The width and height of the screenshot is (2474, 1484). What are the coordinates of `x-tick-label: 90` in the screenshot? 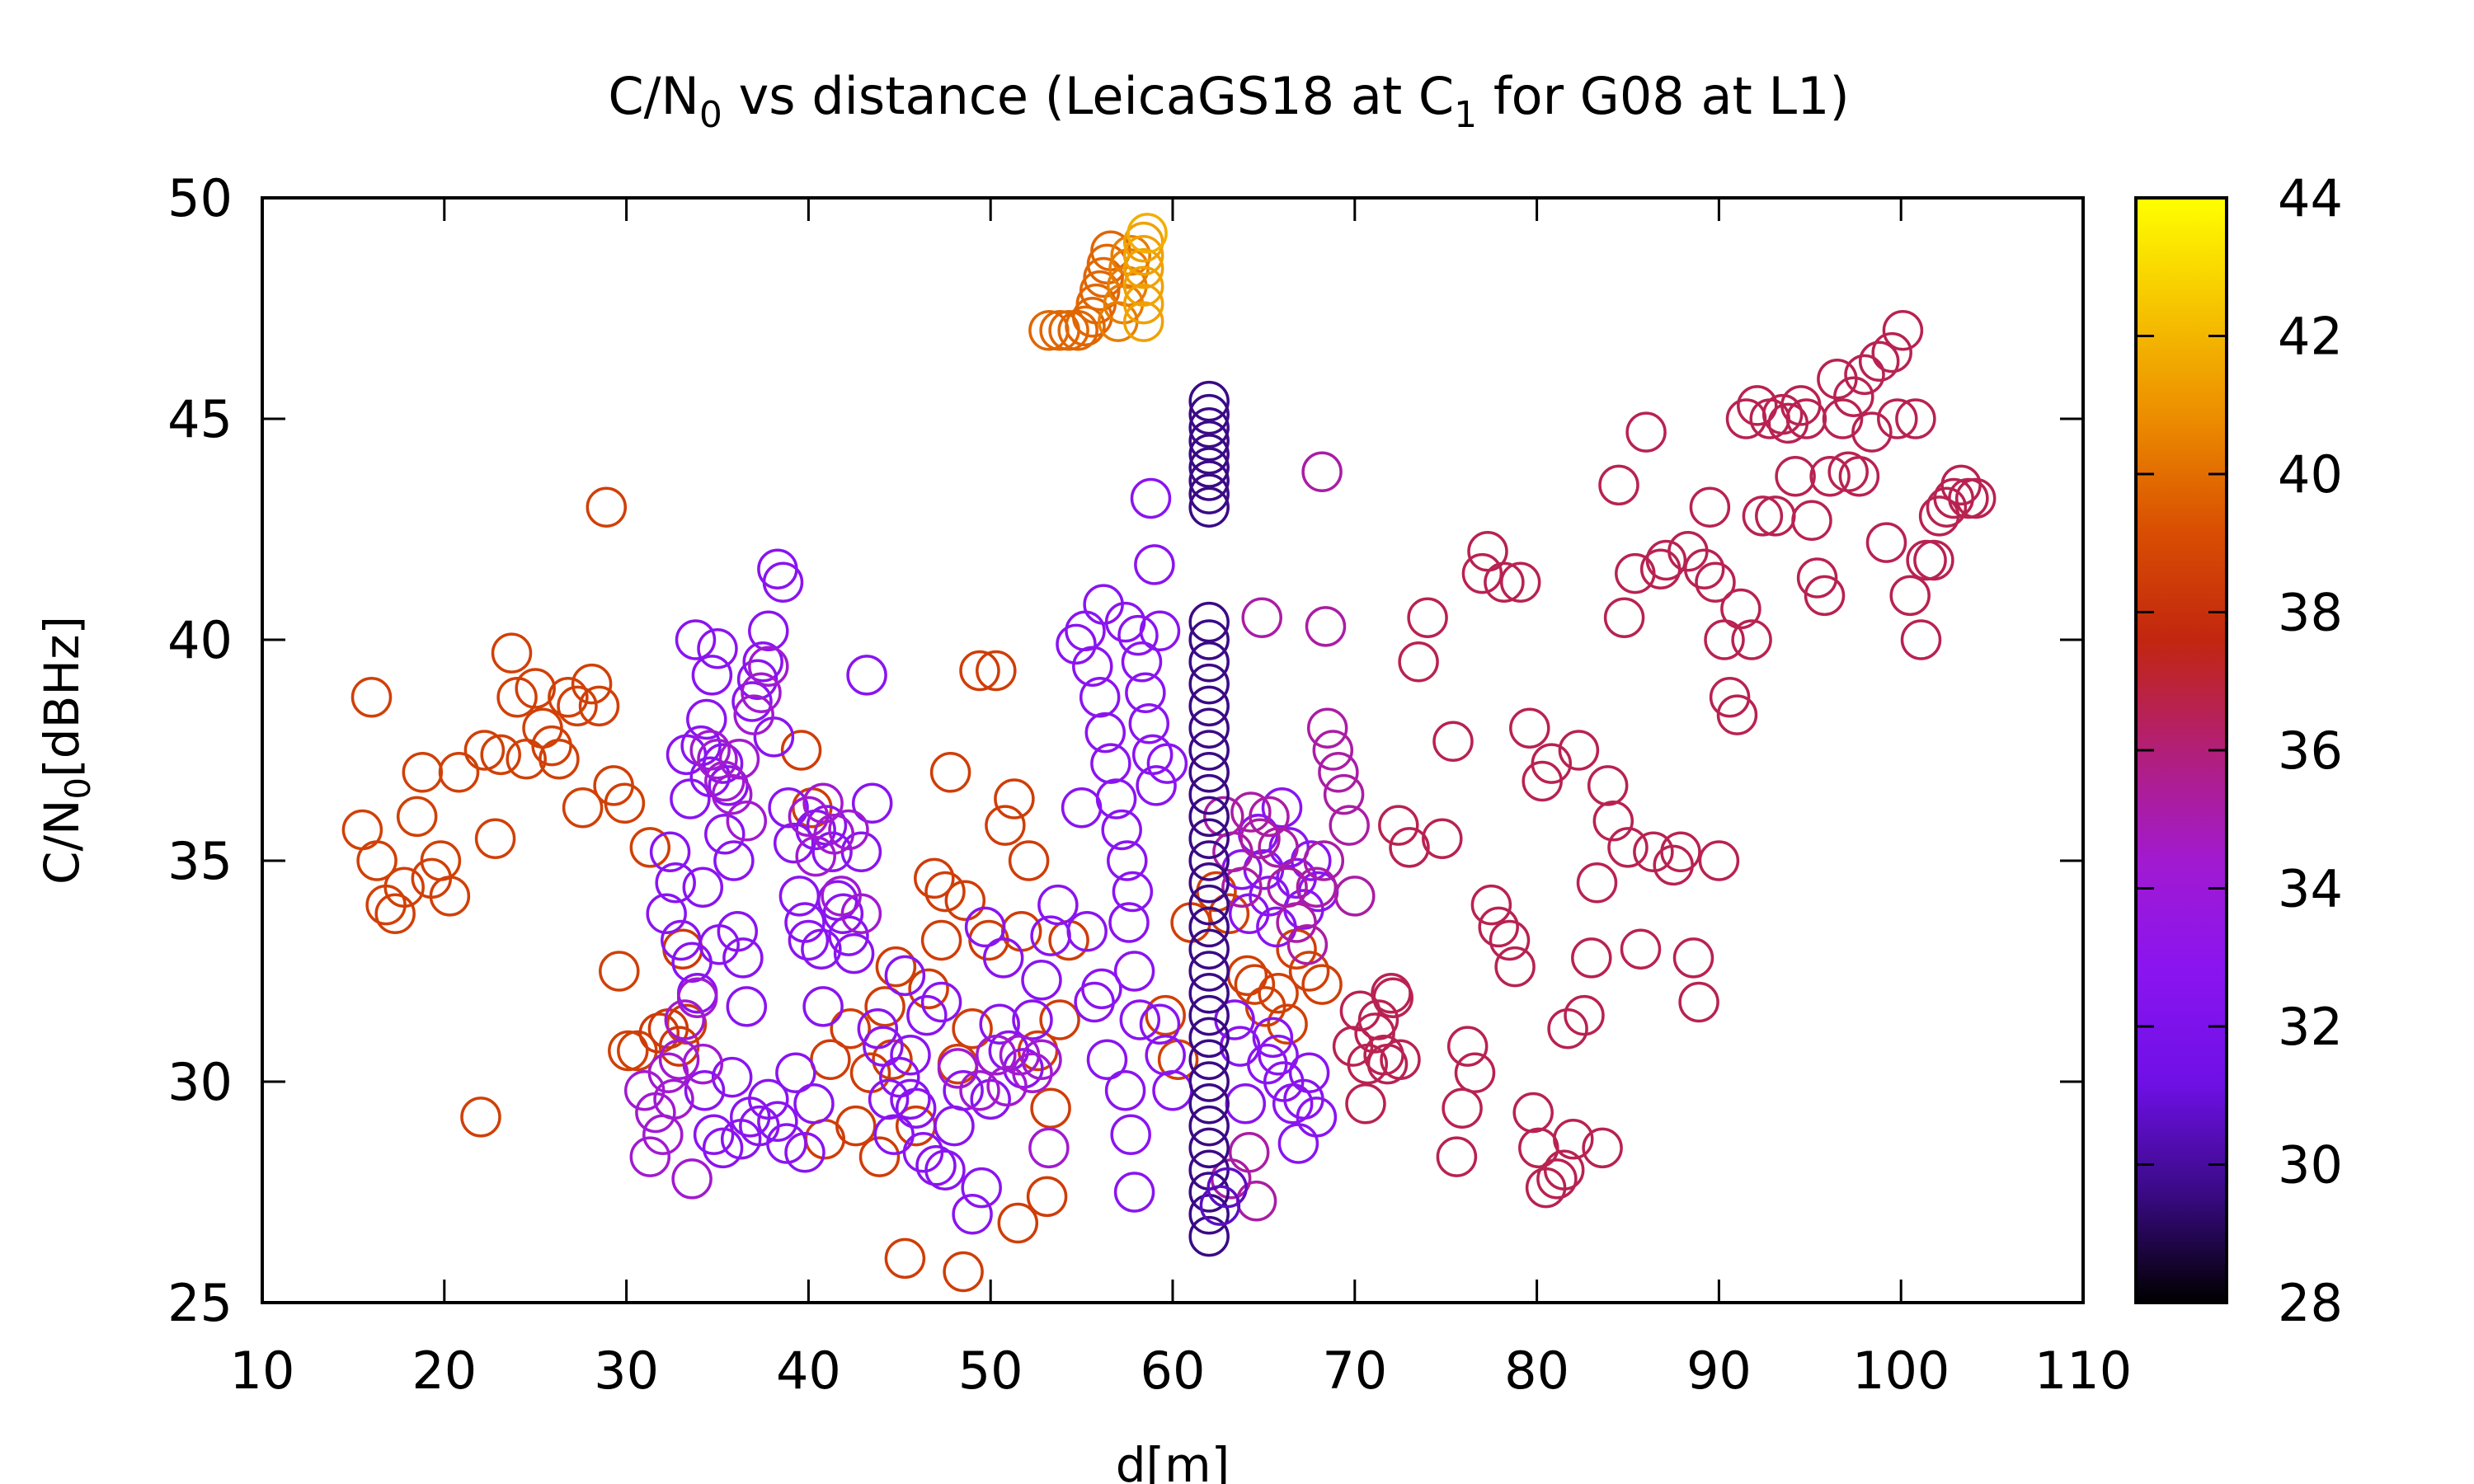 It's located at (1719, 1371).